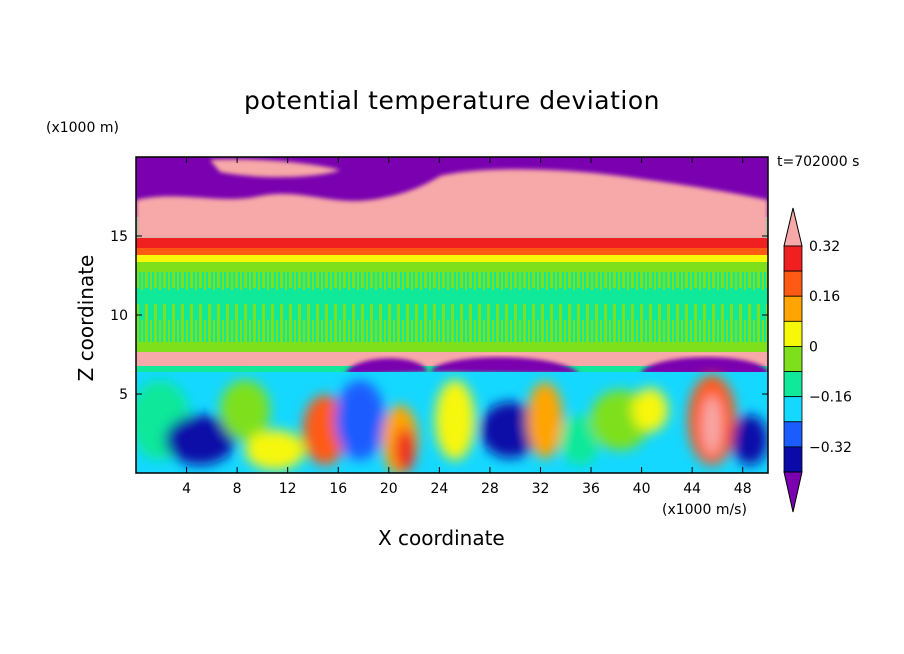 This screenshot has height=654, width=904. What do you see at coordinates (541, 489) in the screenshot?
I see `x-tick-label: 32` at bounding box center [541, 489].